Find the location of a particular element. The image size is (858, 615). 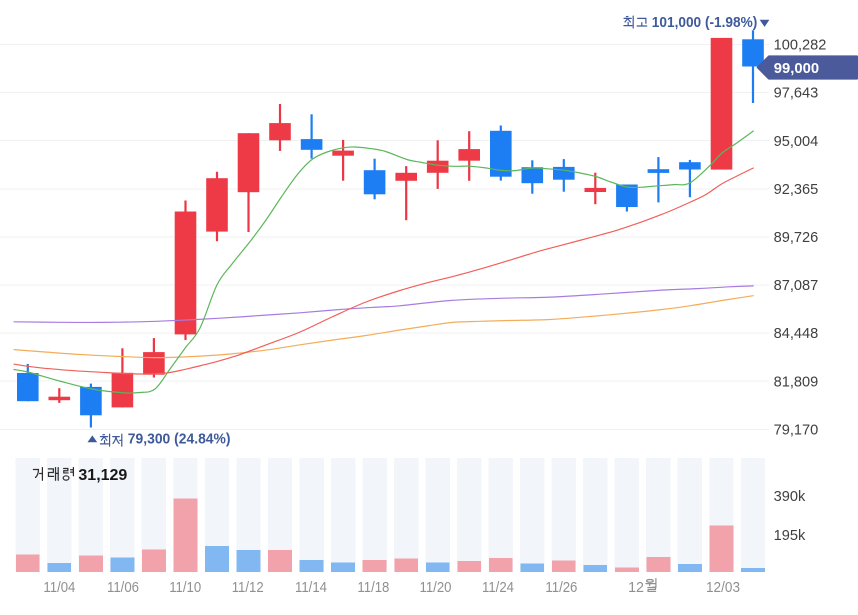

svg-text: 11/14 is located at coordinates (311, 588).